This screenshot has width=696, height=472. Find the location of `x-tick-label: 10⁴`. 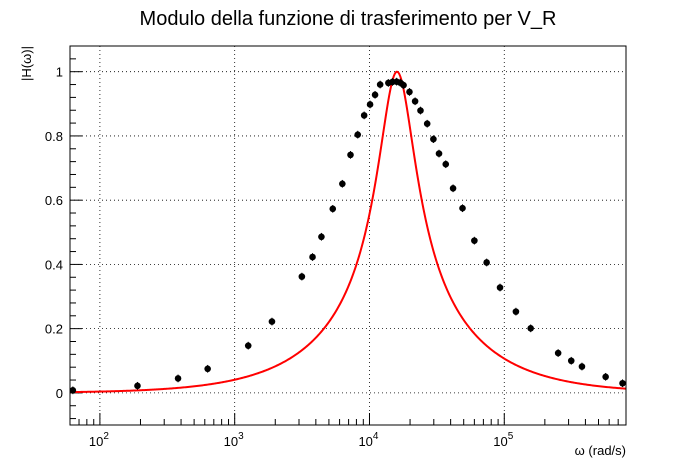

x-tick-label: 10⁴ is located at coordinates (368, 440).